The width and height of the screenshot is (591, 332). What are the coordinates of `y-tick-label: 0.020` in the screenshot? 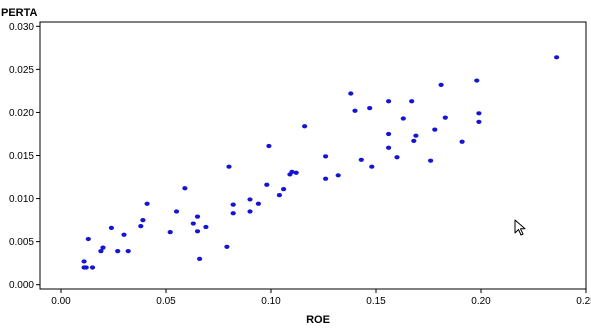 It's located at (21, 113).